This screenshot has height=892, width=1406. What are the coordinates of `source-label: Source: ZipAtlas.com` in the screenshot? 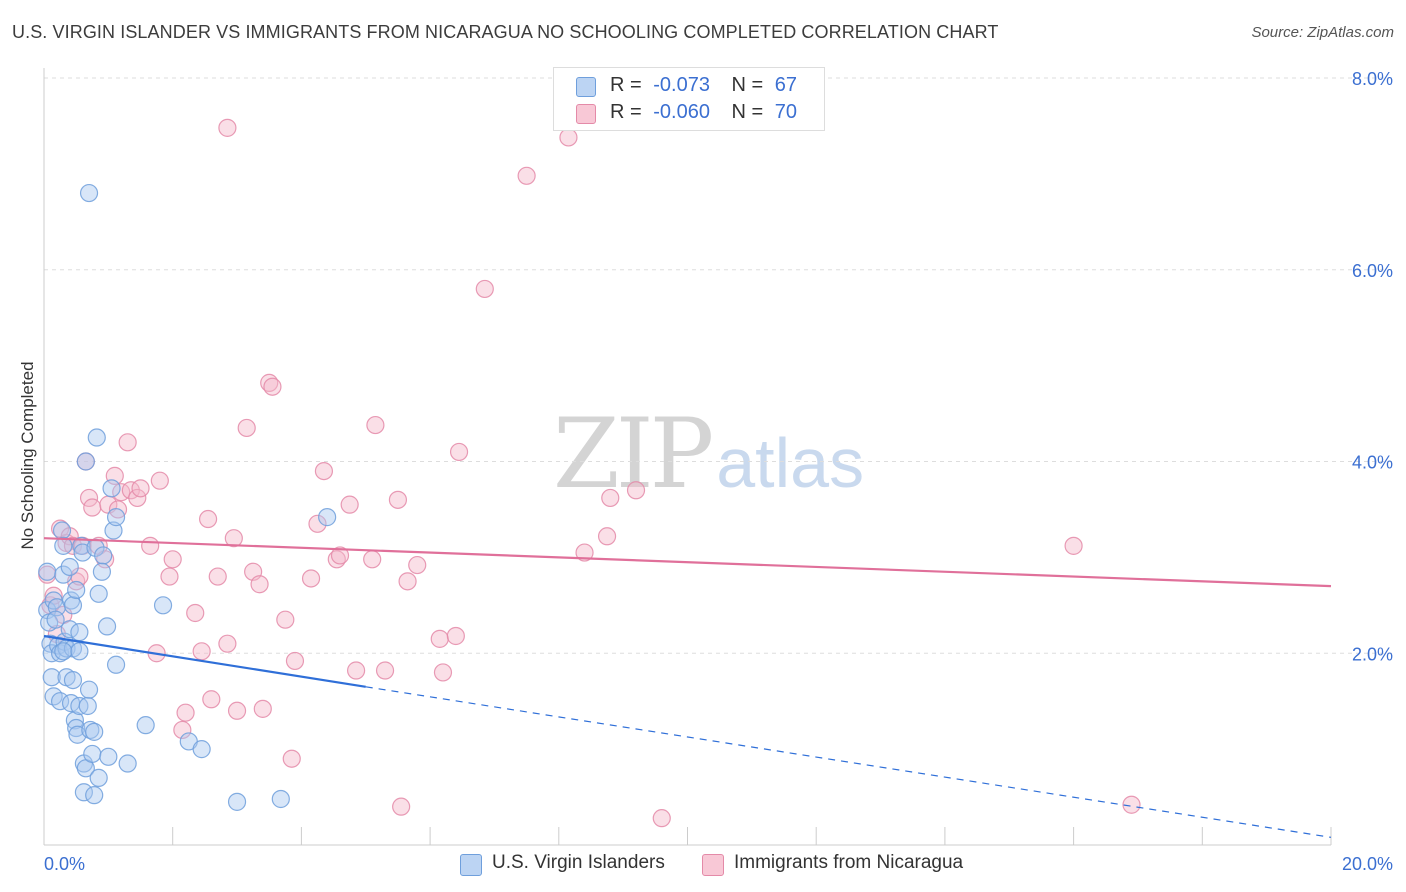 It's located at (1322, 32).